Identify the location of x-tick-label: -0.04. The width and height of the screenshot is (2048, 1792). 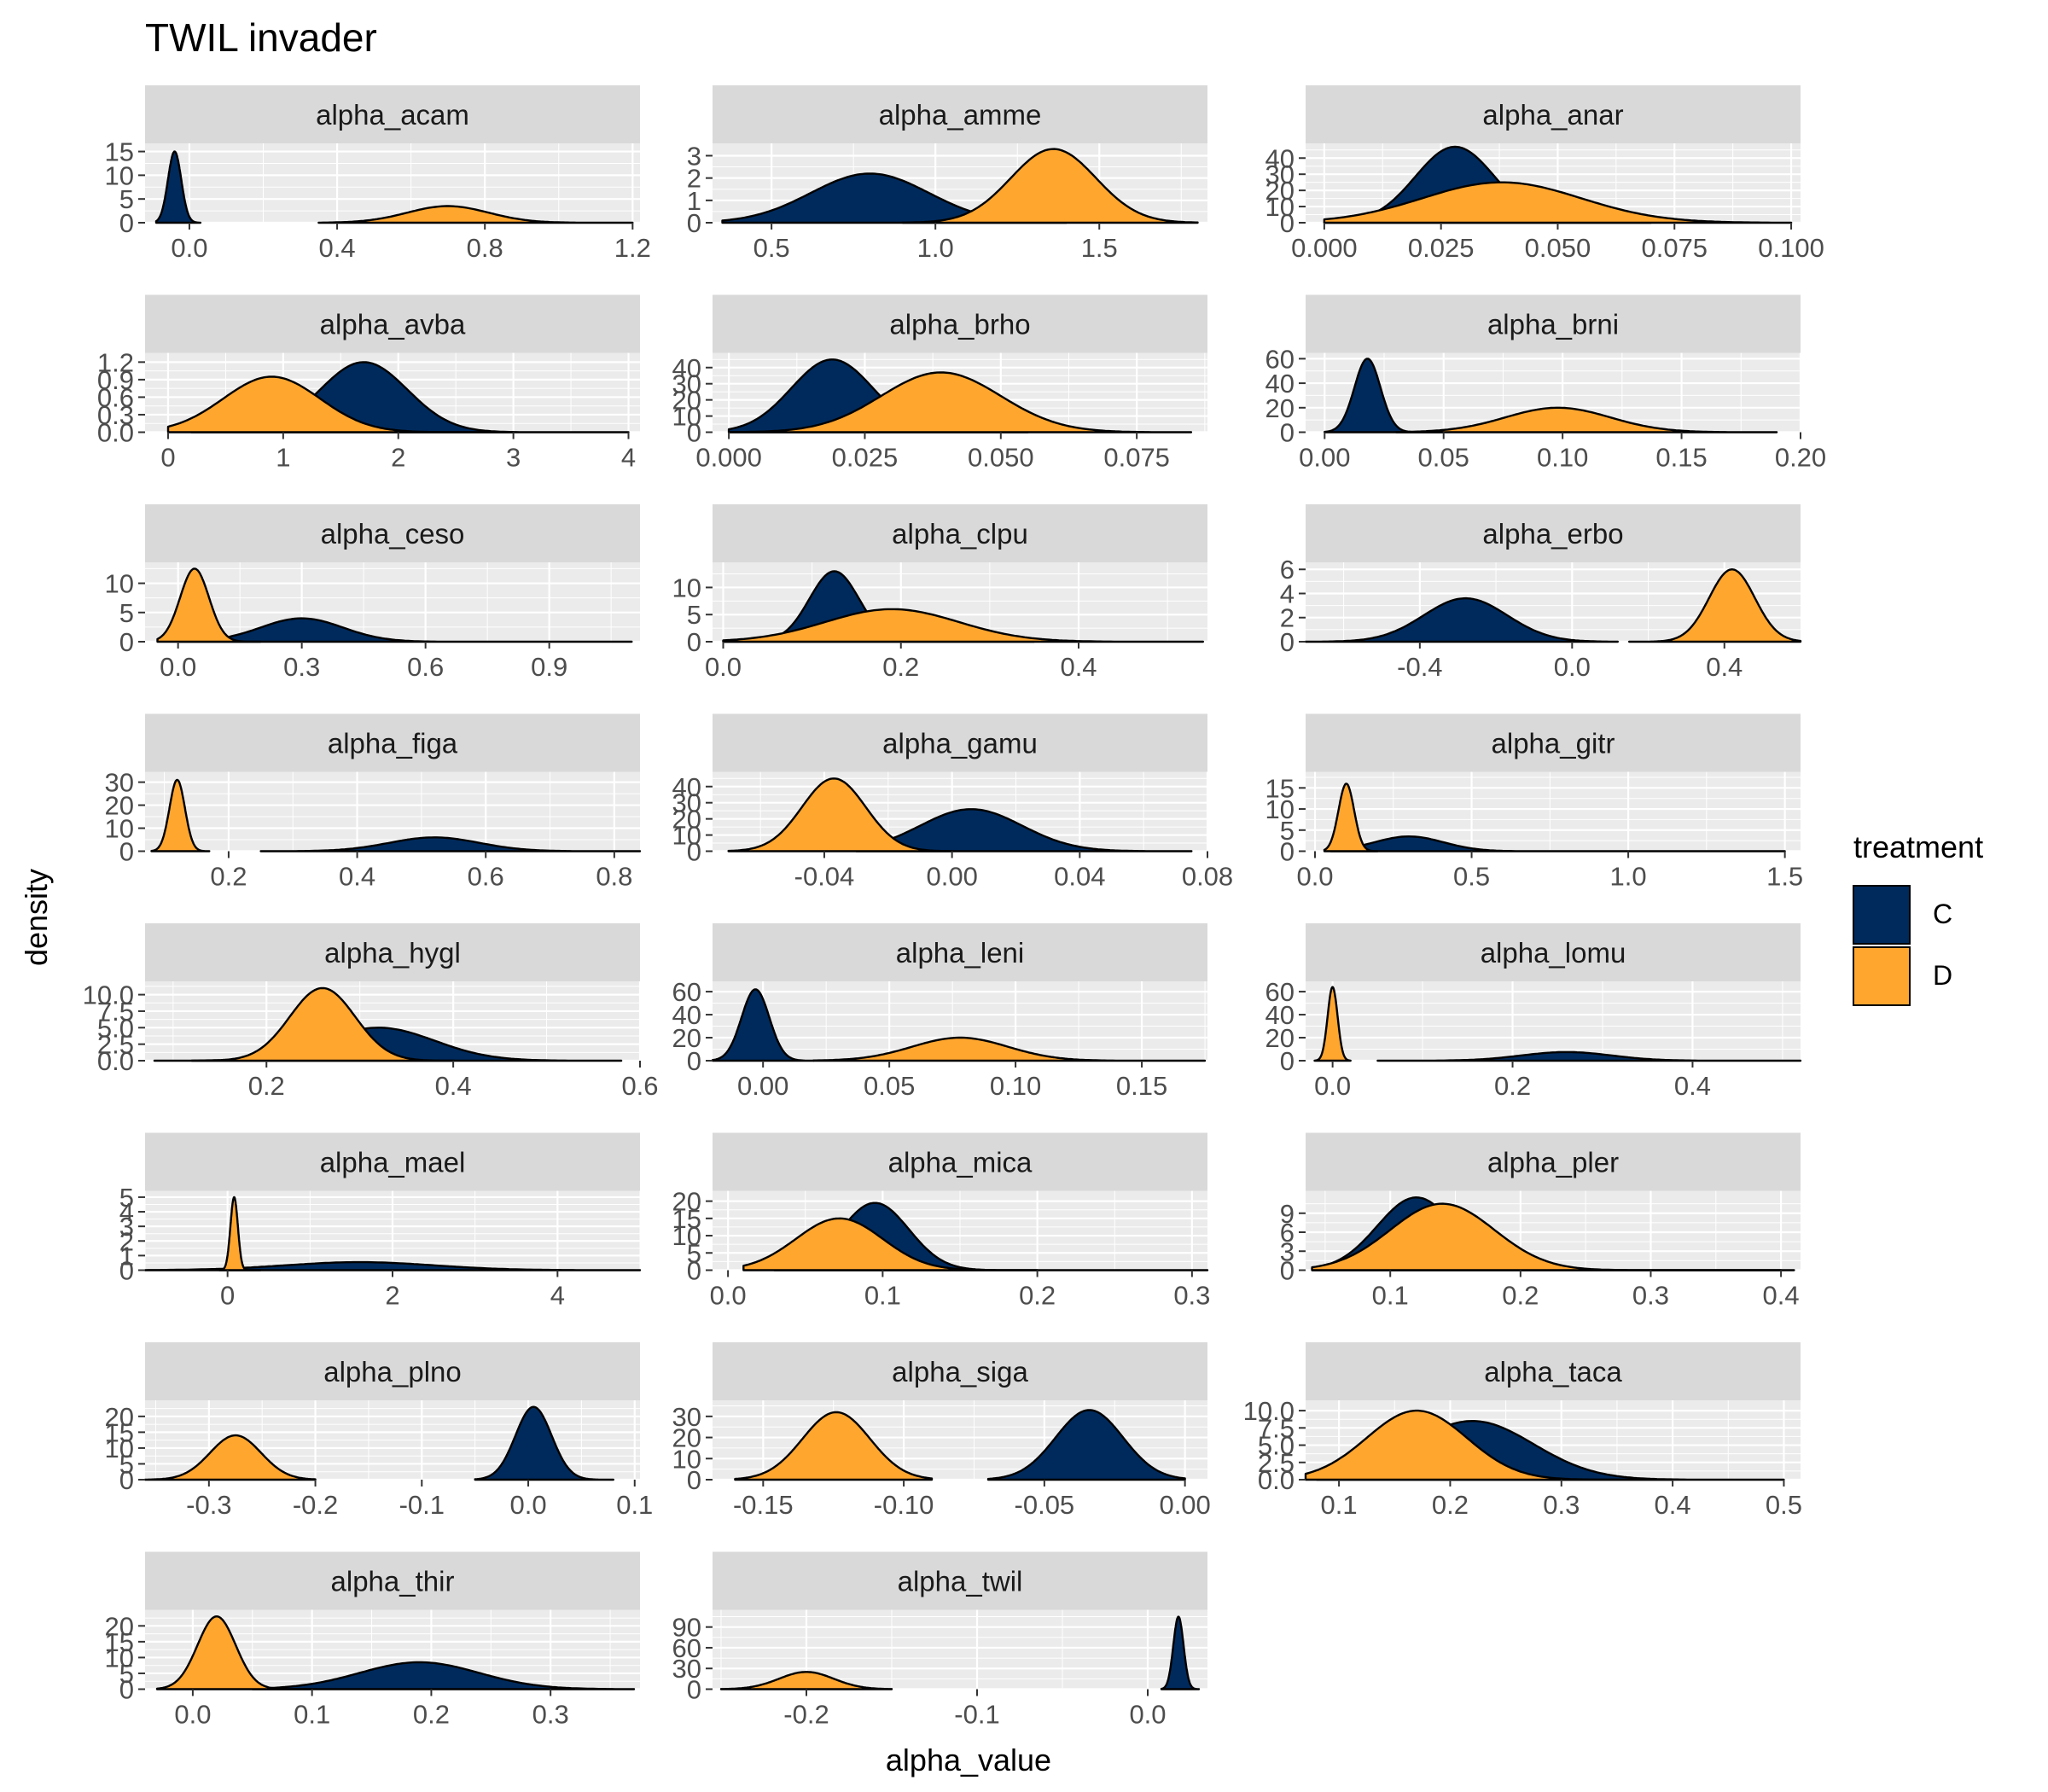
(824, 877).